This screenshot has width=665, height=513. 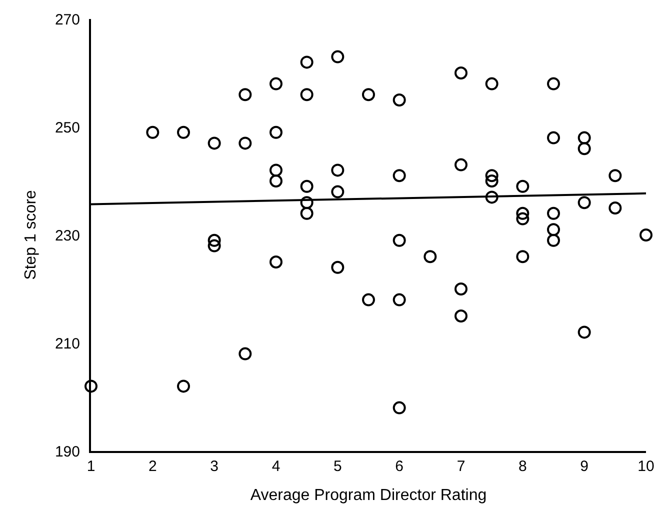 What do you see at coordinates (338, 466) in the screenshot?
I see `x-tick-label: 5` at bounding box center [338, 466].